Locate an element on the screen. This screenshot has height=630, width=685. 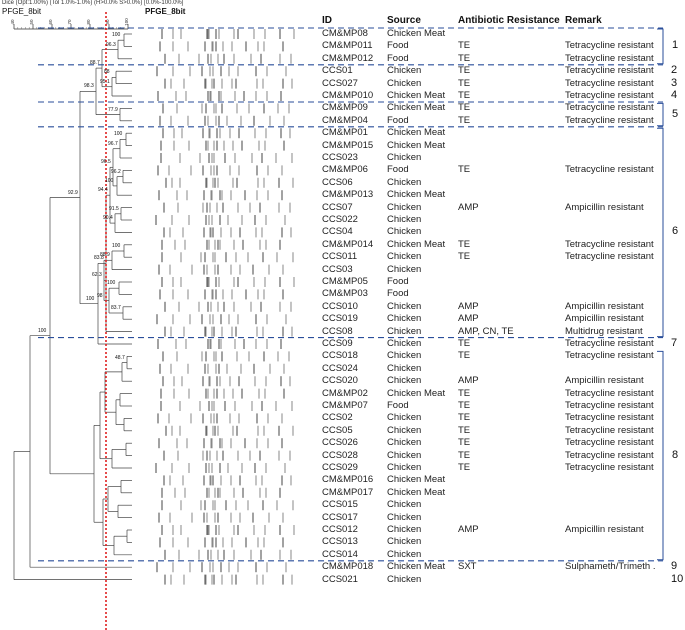
branch-similarity-label: 98.3 is located at coordinates (89, 86).